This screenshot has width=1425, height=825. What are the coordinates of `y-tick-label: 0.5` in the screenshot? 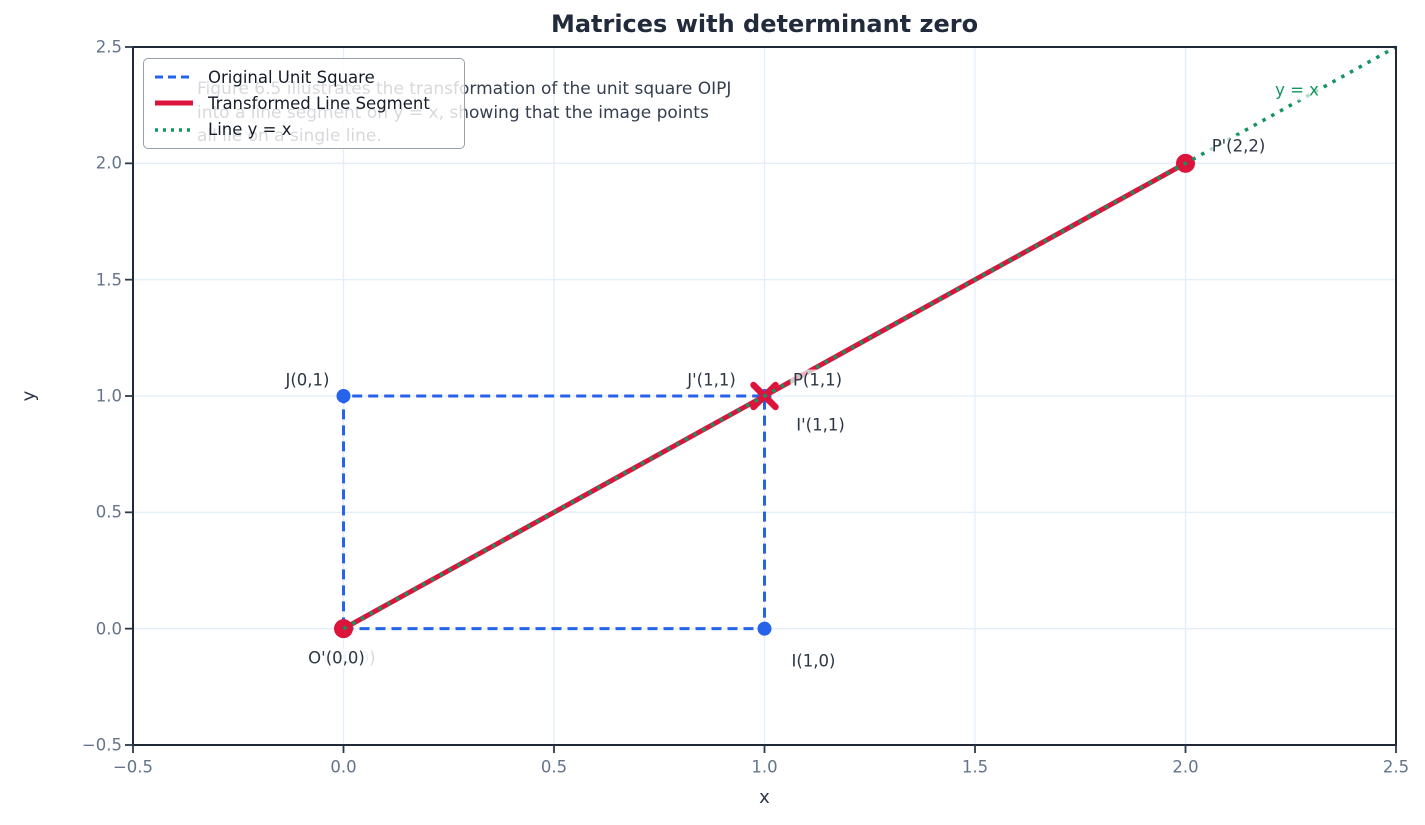 It's located at (108, 512).